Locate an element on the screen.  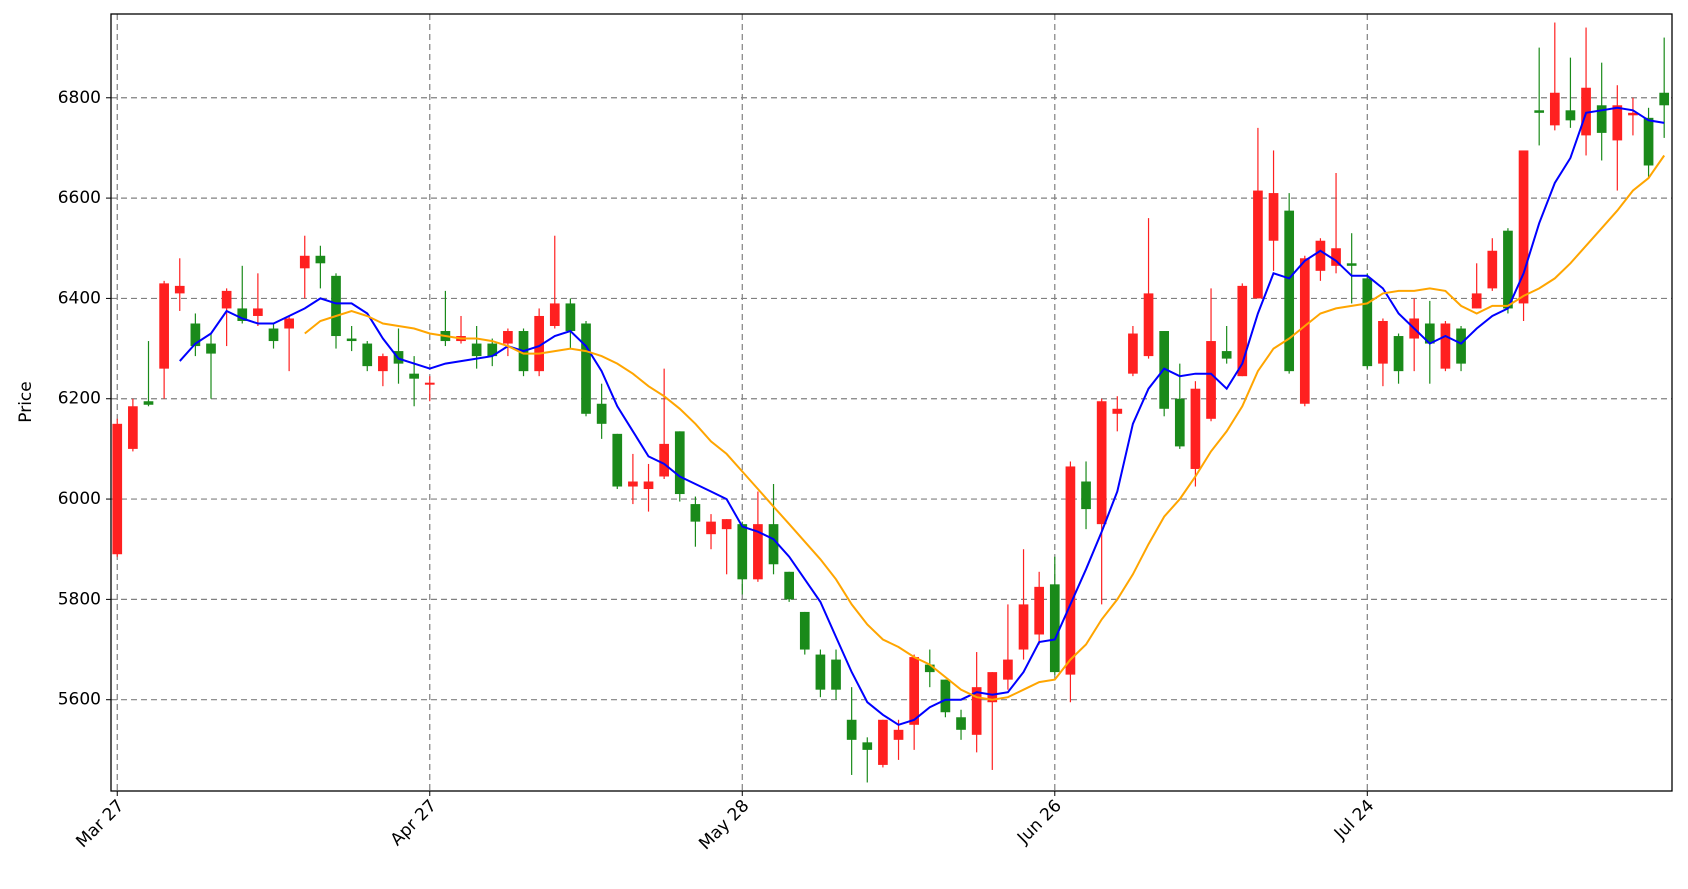
x-tick-label: Jul 24 is located at coordinates (1354, 820).